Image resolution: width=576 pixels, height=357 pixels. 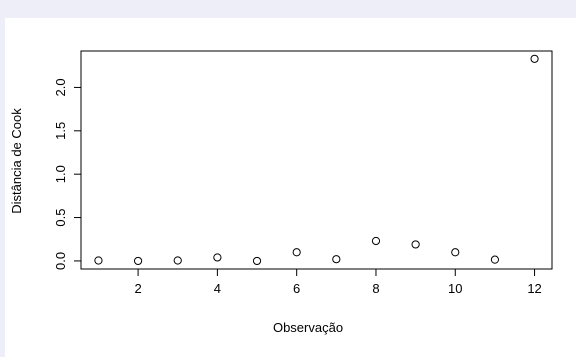 I want to click on y-tick-label: 1.5, so click(x=60, y=131).